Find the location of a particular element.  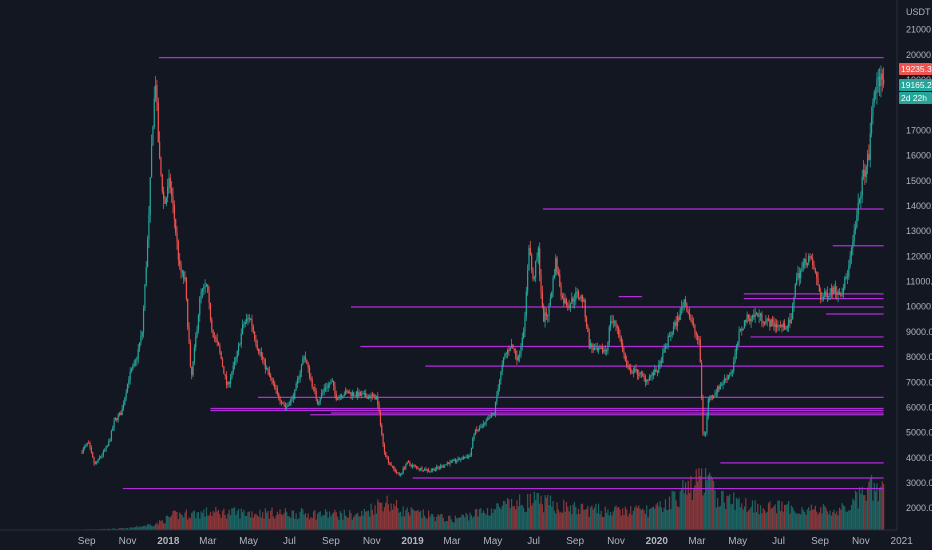

price-tick-label: 6000.00 is located at coordinates (919, 407).